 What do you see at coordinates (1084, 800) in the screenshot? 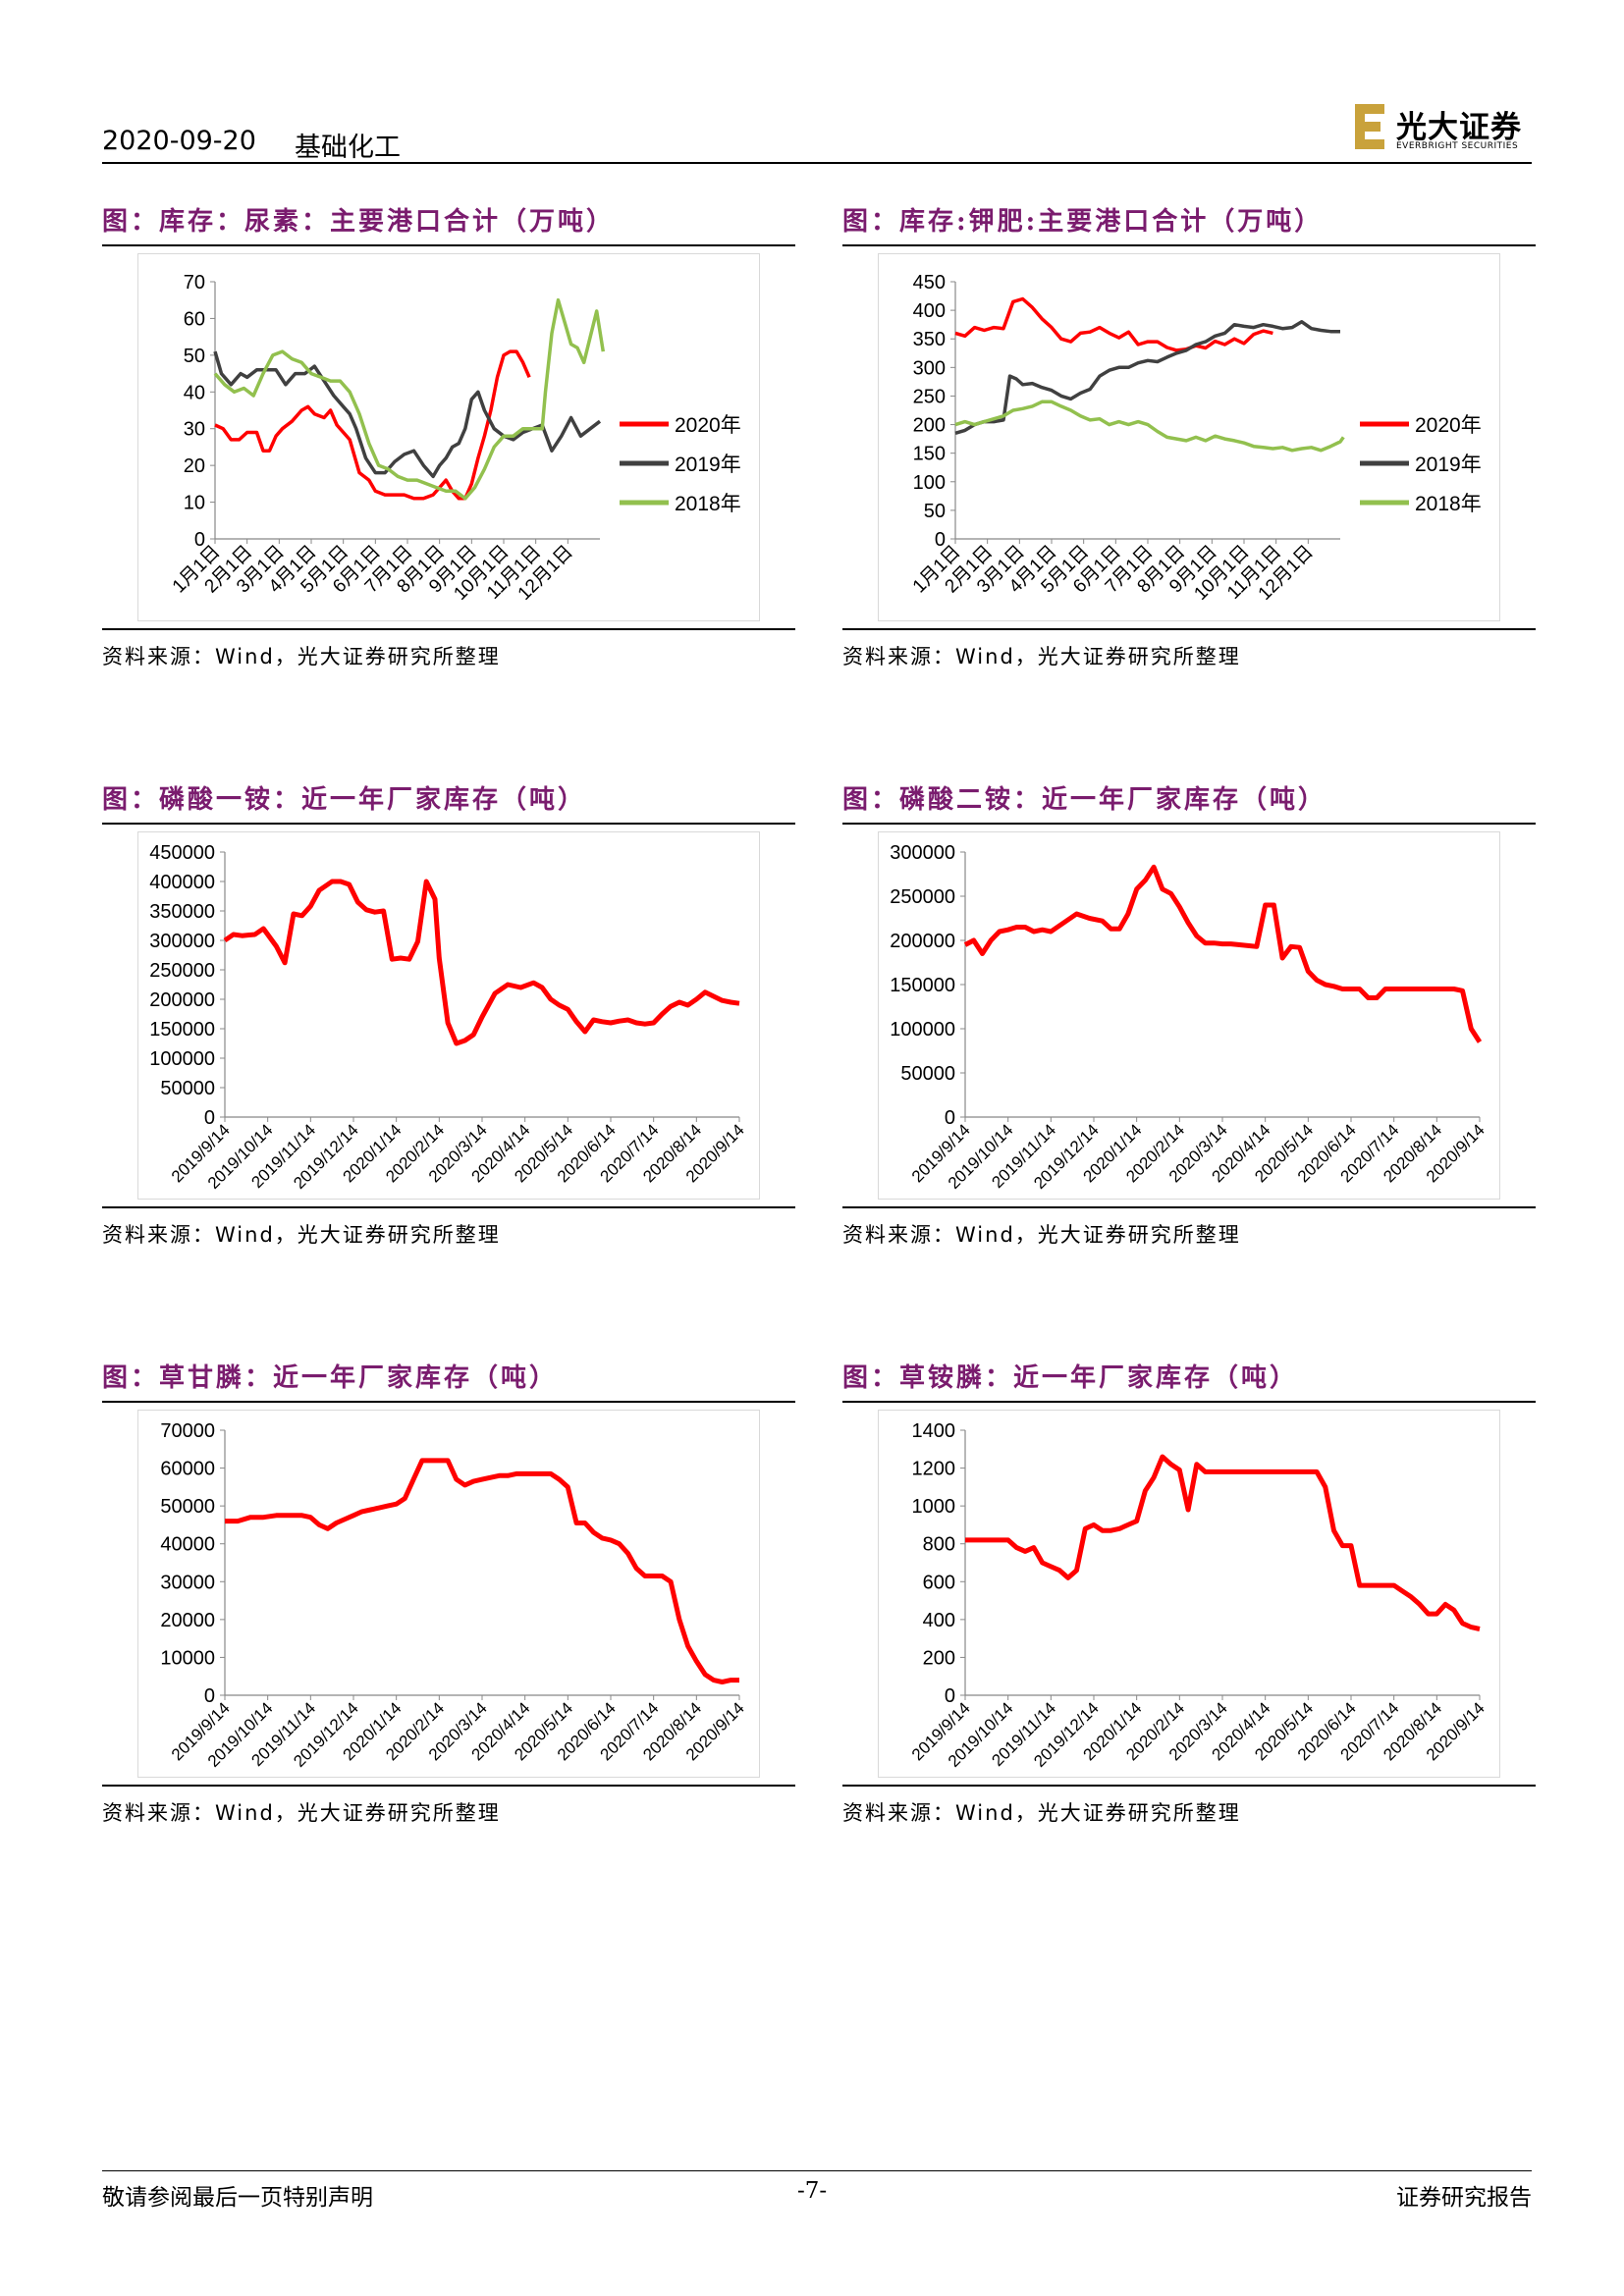
I see `chart-title: 图：磷酸二铵：近一年厂家库存（吨）` at bounding box center [1084, 800].